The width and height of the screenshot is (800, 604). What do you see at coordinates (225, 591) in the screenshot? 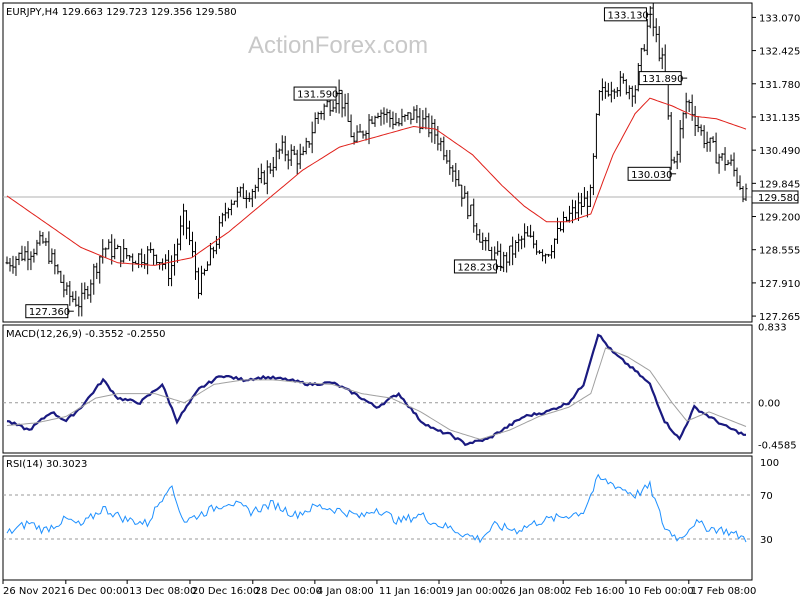
I see `x-axis-tick-label: 20 Dec 16:00` at bounding box center [225, 591].